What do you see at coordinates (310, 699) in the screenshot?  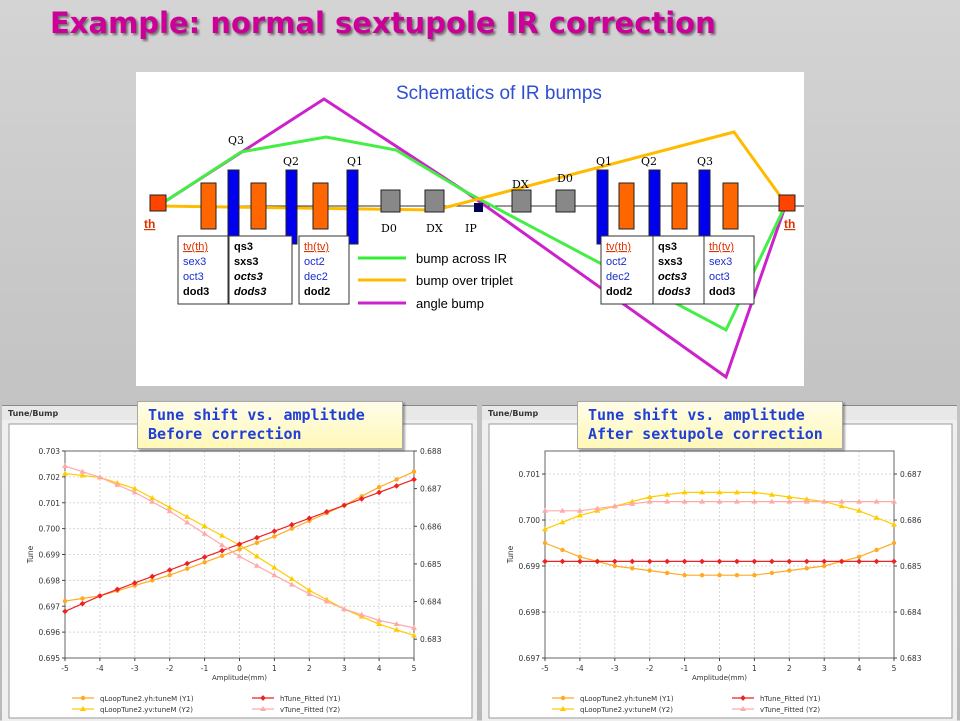 I see `legend-label: hTune_Fitted (Y1)` at bounding box center [310, 699].